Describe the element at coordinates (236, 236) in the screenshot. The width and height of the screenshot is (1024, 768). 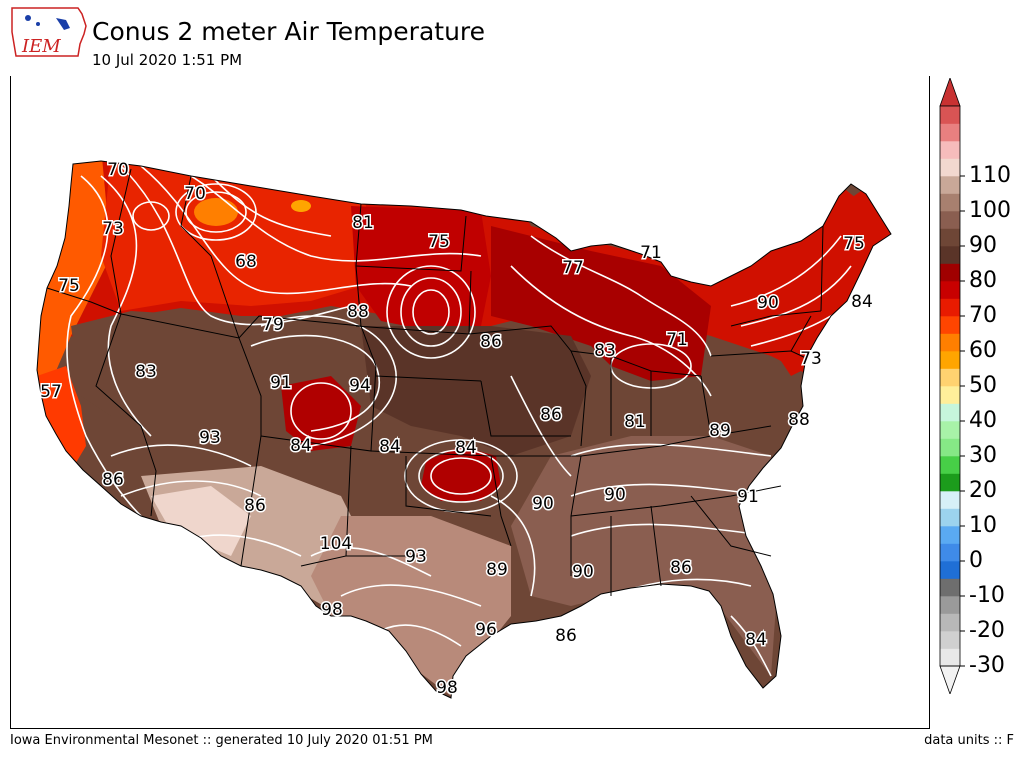
I see `region-northern-rockies` at that location.